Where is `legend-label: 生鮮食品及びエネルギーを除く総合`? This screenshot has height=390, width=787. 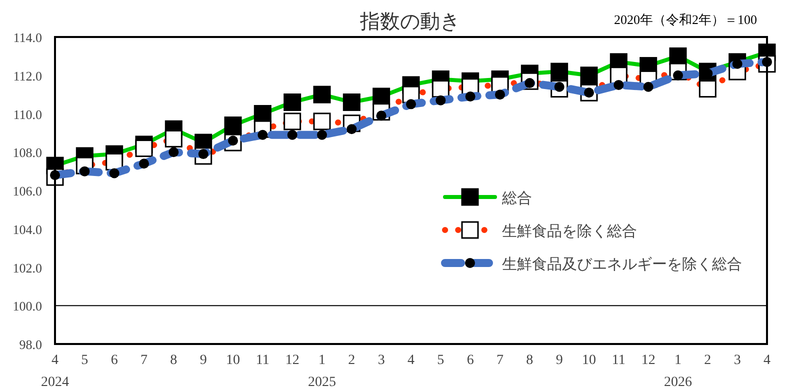
legend-label: 生鮮食品及びエネルギーを除く総合 is located at coordinates (622, 264).